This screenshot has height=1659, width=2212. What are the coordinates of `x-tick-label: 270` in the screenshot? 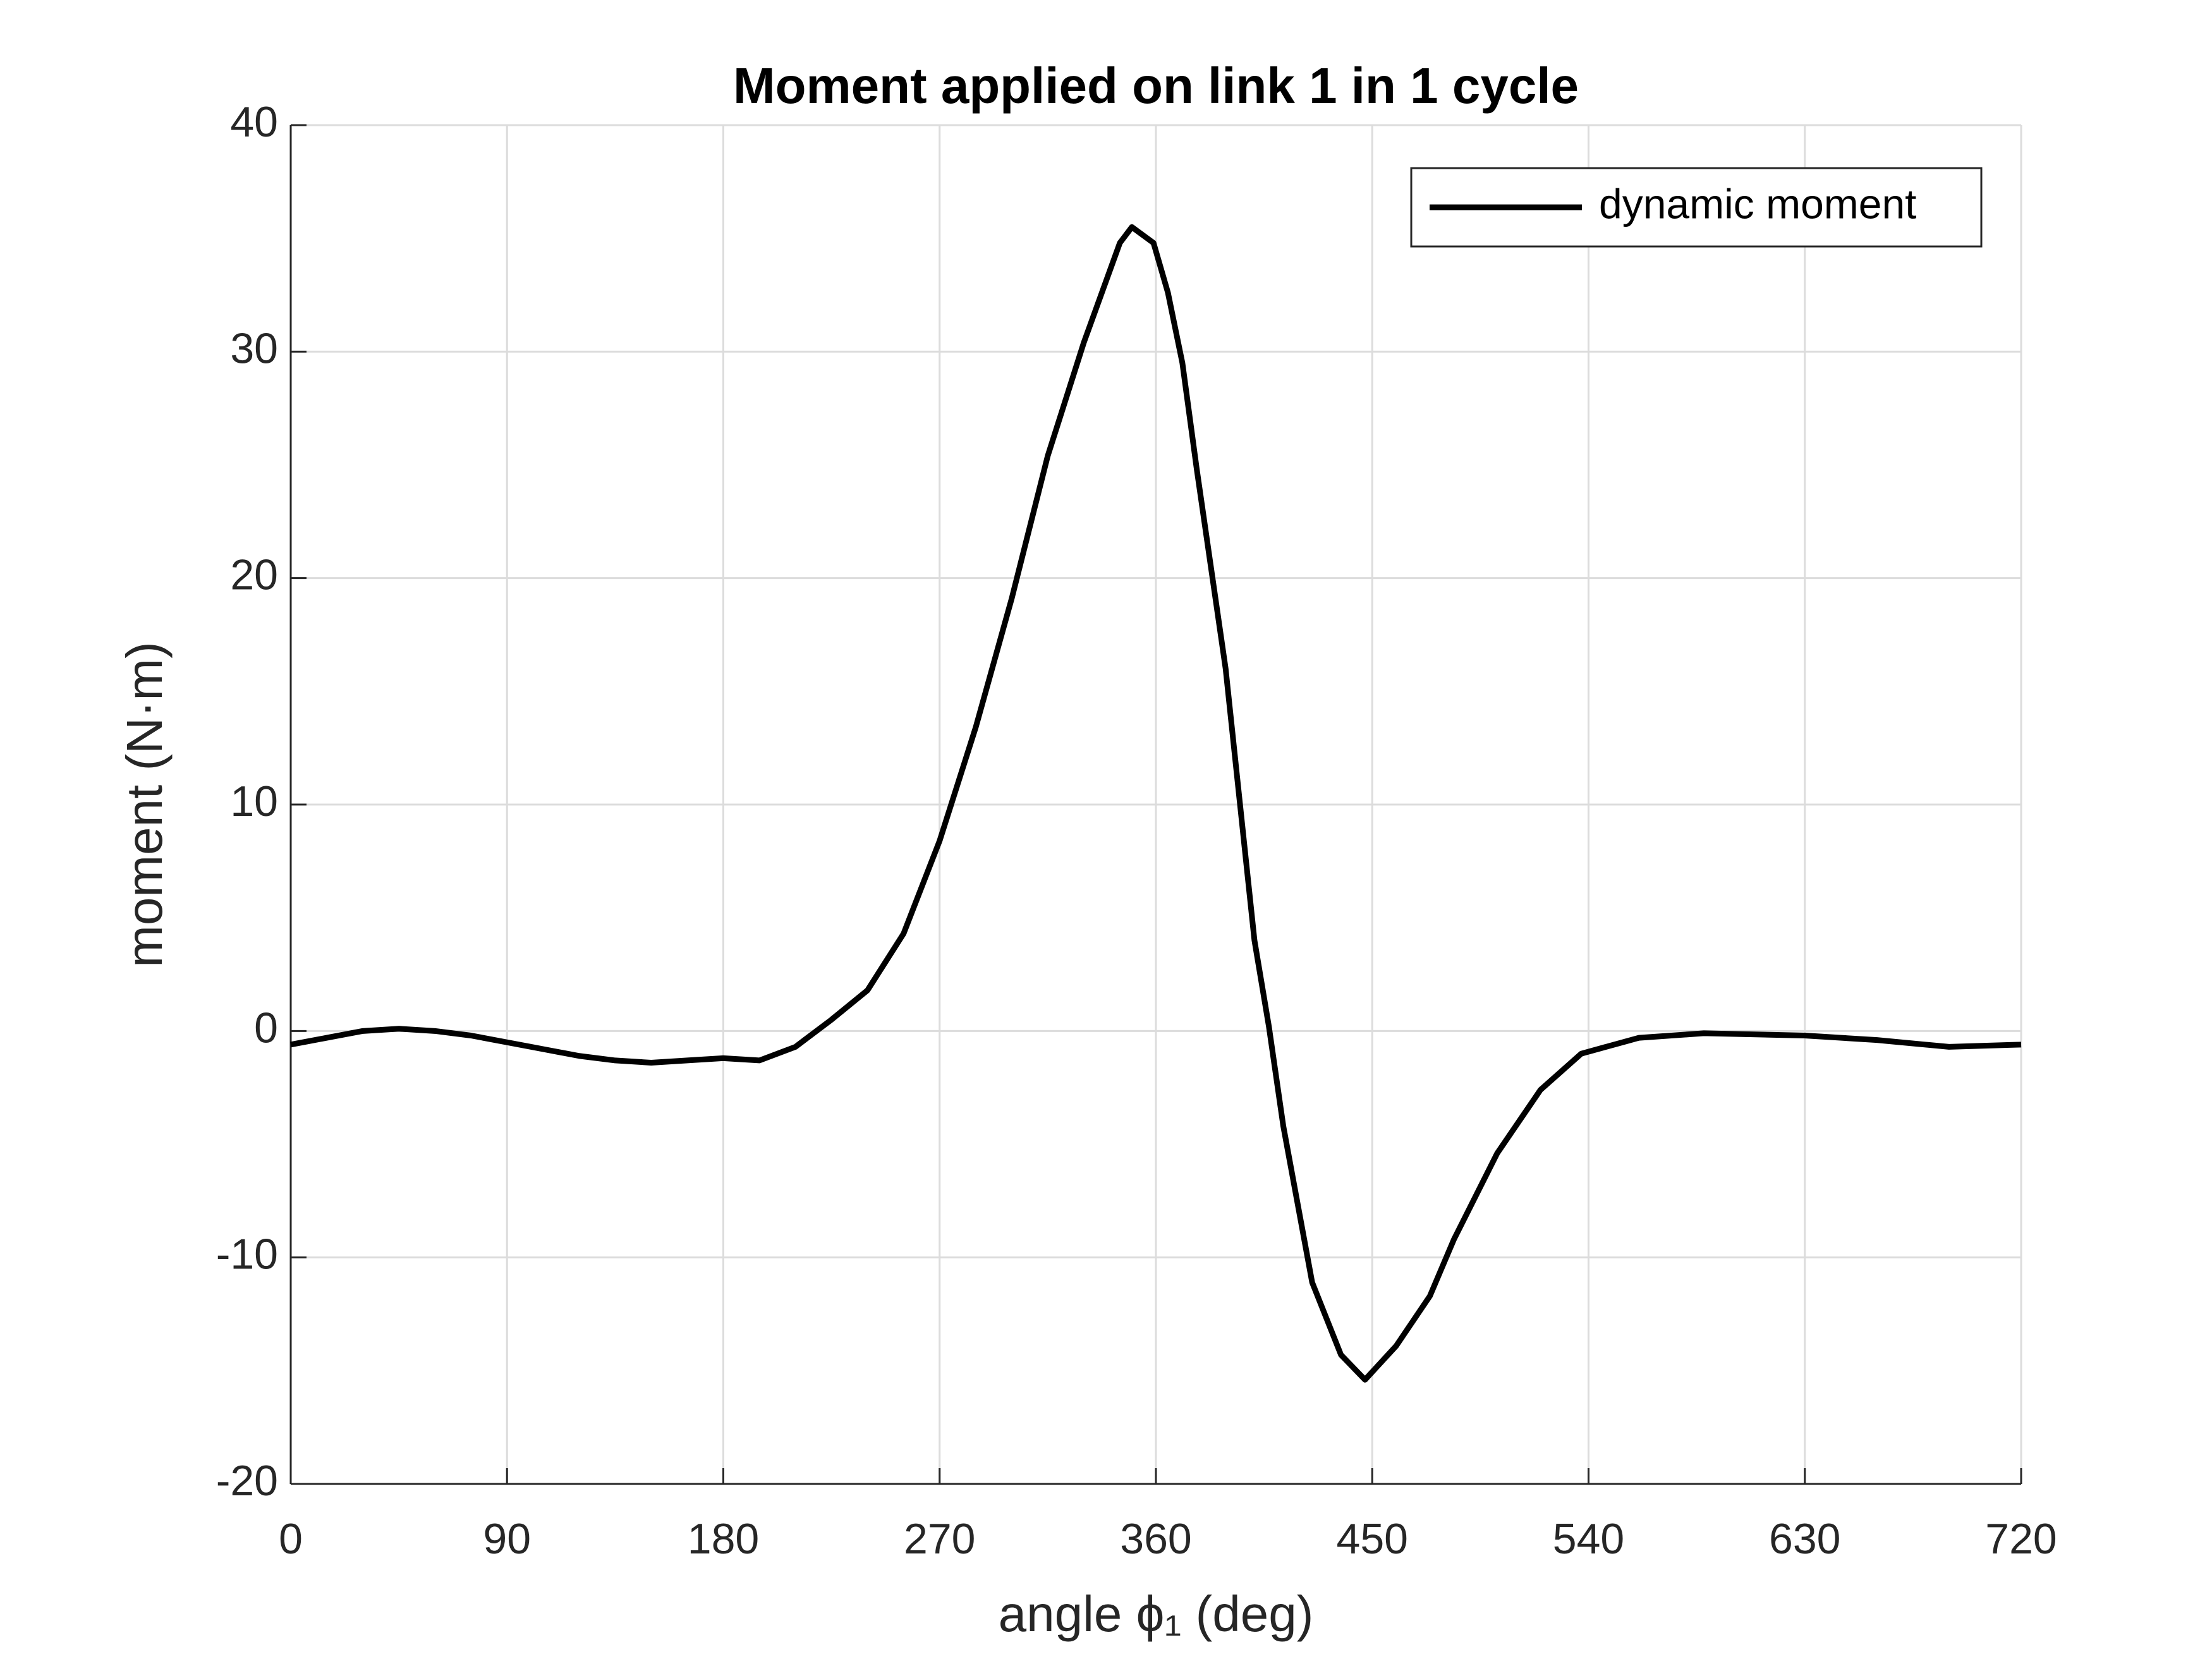 It's located at (939, 1539).